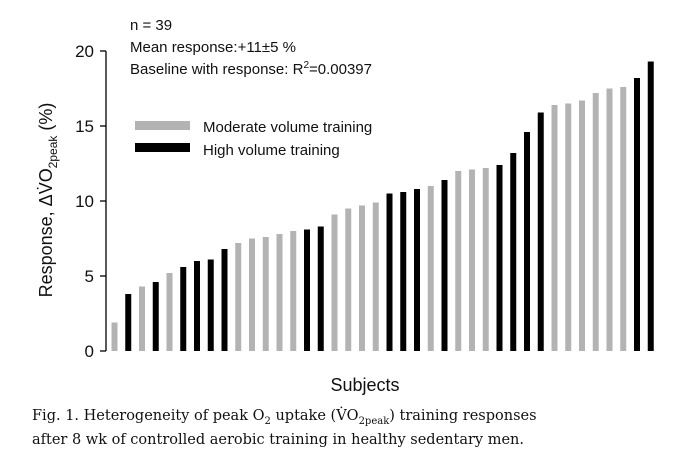 The height and width of the screenshot is (474, 677). Describe the element at coordinates (46, 187) in the screenshot. I see `y-axis-title-symbol: ΔV̇O` at that location.